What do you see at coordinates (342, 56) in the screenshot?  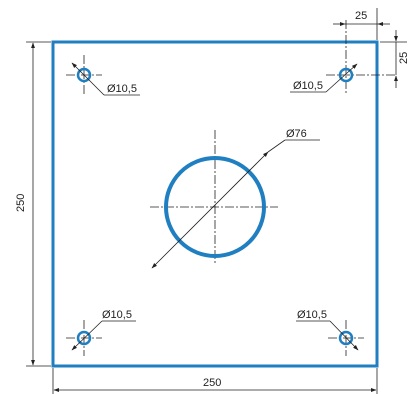 I see `corner-hole-top-right: Ø10,5` at bounding box center [342, 56].